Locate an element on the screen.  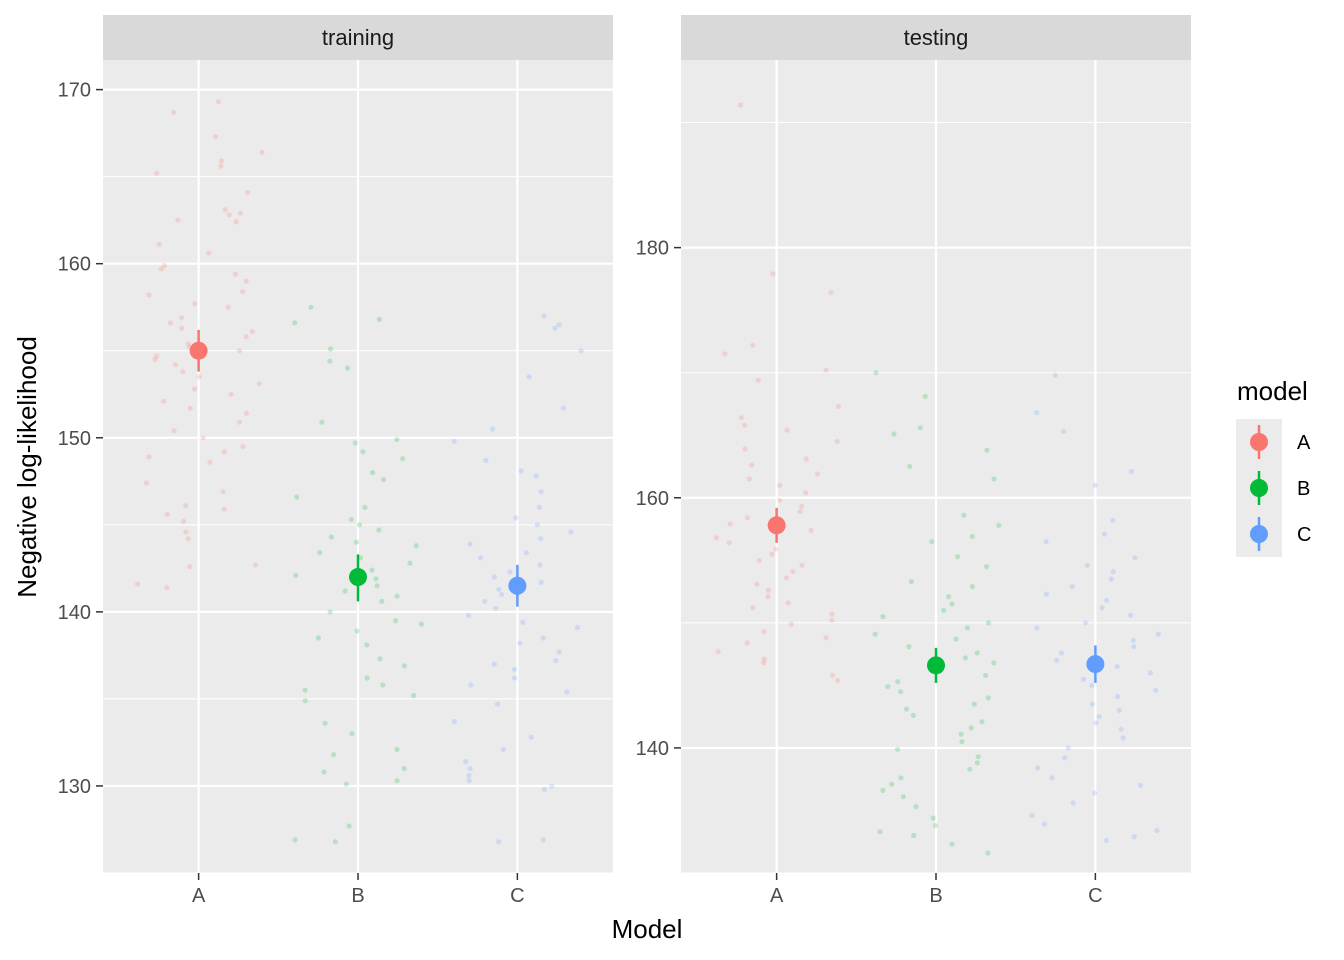
testing-y-axis: 140 160 180 is located at coordinates (658, 499).